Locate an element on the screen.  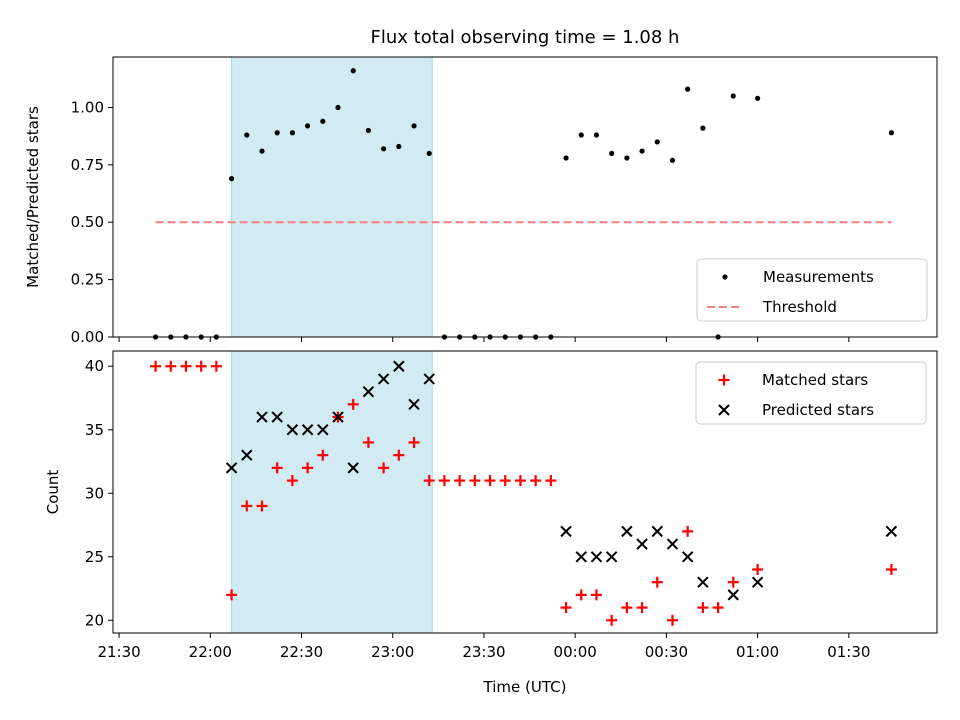
x-tick-label: 22:00 is located at coordinates (210, 652).